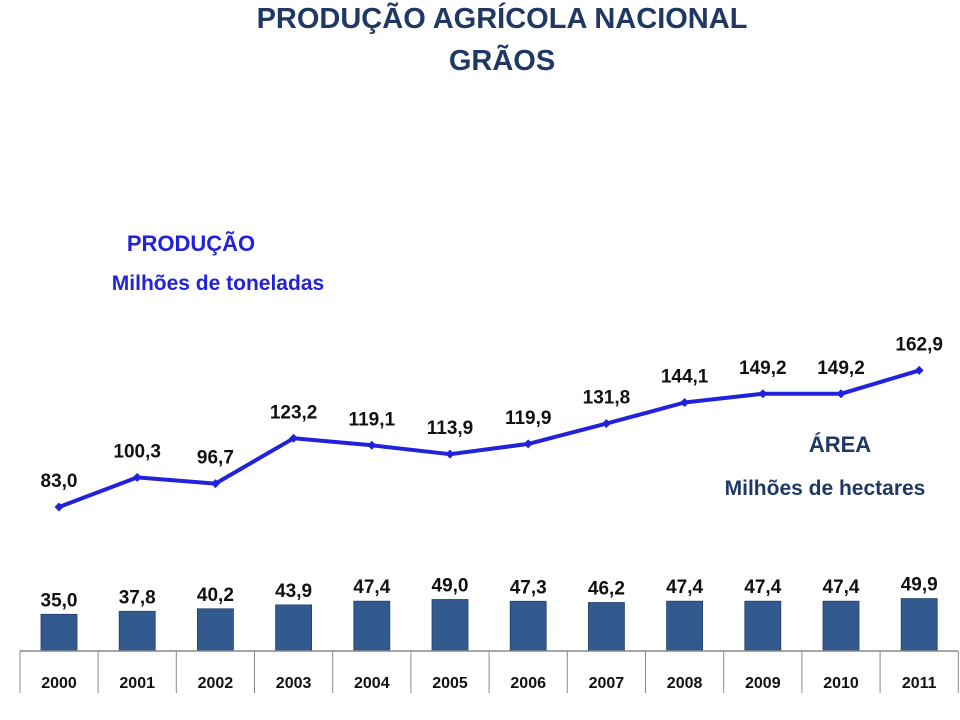 The image size is (960, 720). Describe the element at coordinates (59, 632) in the screenshot. I see `area-bar-2000` at that location.